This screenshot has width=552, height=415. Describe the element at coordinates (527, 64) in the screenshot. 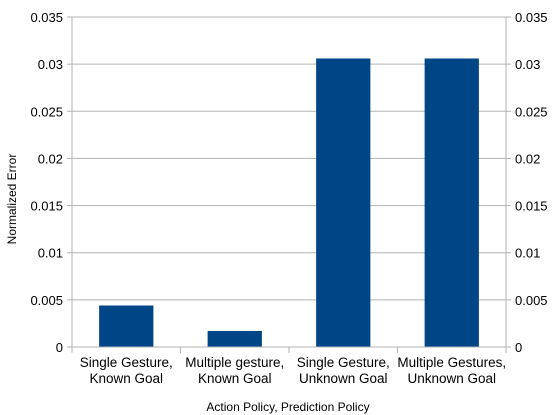

I see `y-tick-label-right: 0.03` at that location.